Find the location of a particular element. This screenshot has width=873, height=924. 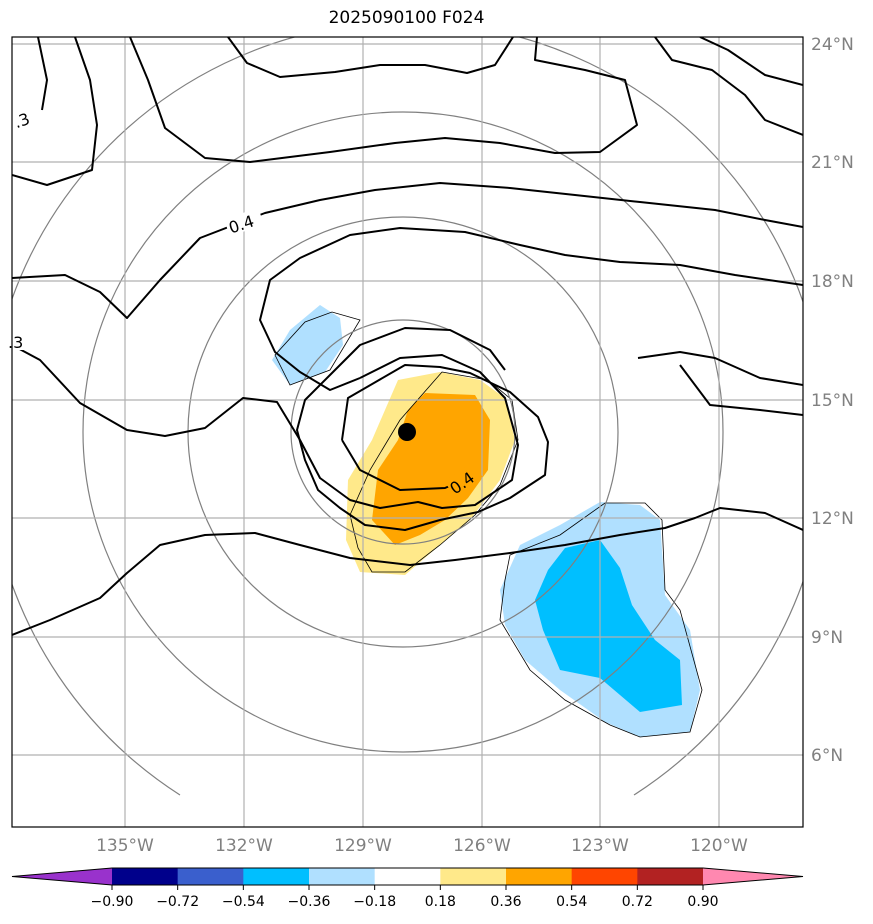

lat-label-6n: 6°N is located at coordinates (827, 756).